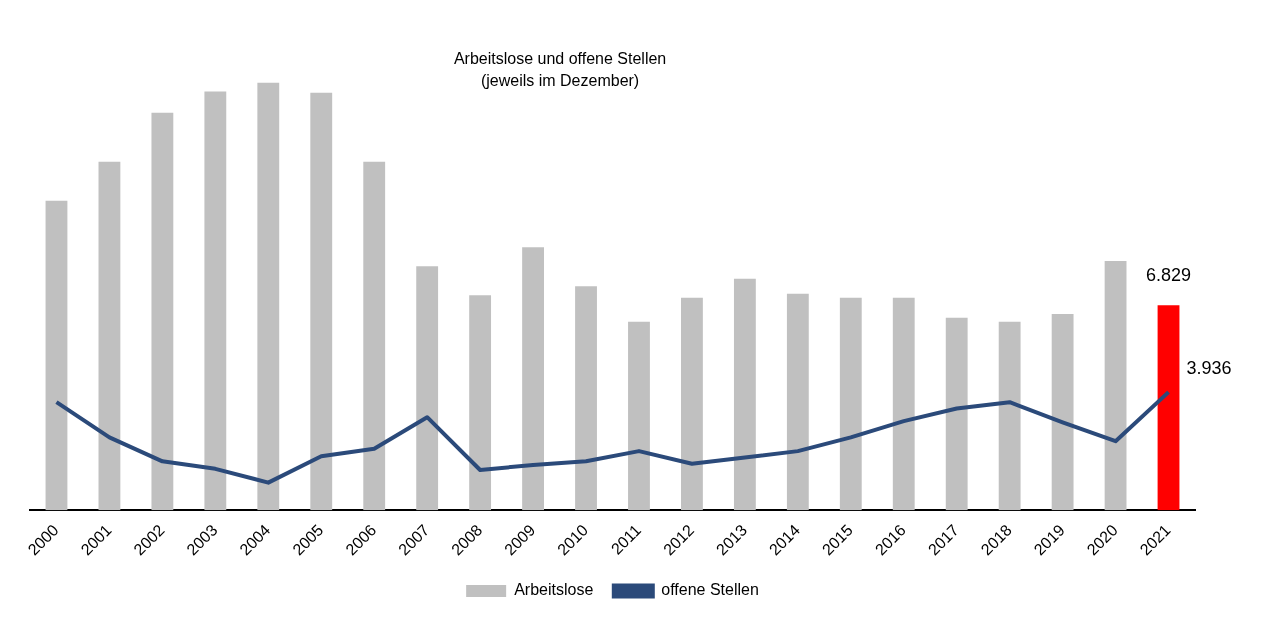 This screenshot has width=1265, height=619. Describe the element at coordinates (710, 590) in the screenshot. I see `legend-label: offene Stellen` at that location.